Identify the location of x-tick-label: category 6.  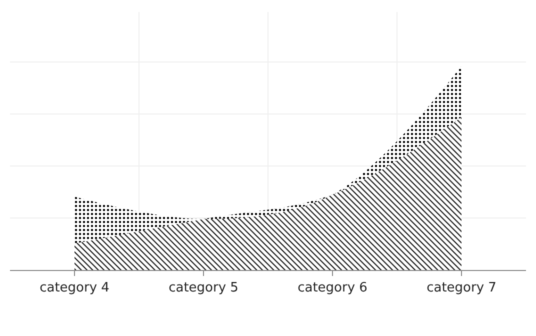
(333, 288).